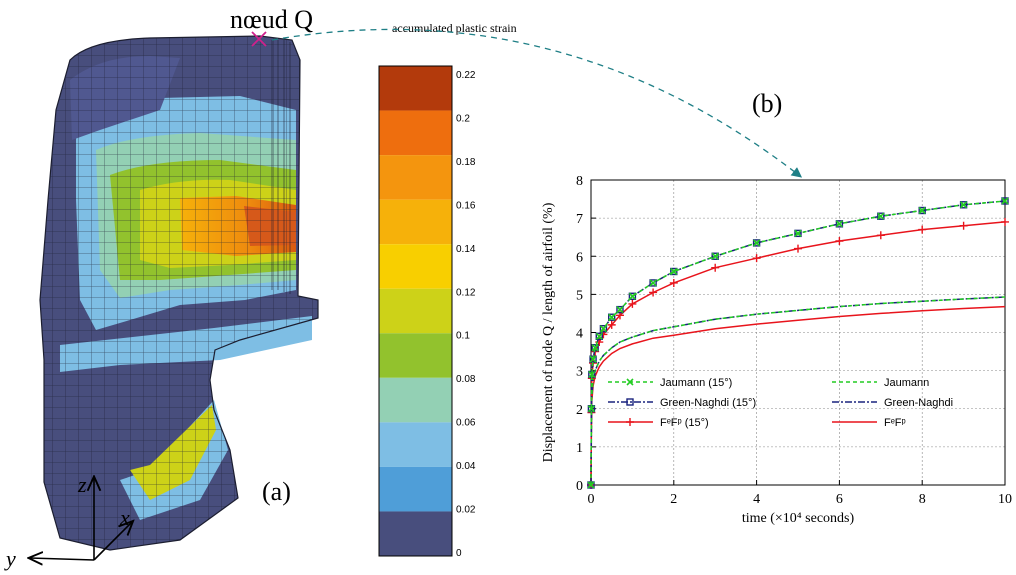 This screenshot has width=1016, height=575. Describe the element at coordinates (276, 491) in the screenshot. I see `panel-a-label: (a)` at that location.